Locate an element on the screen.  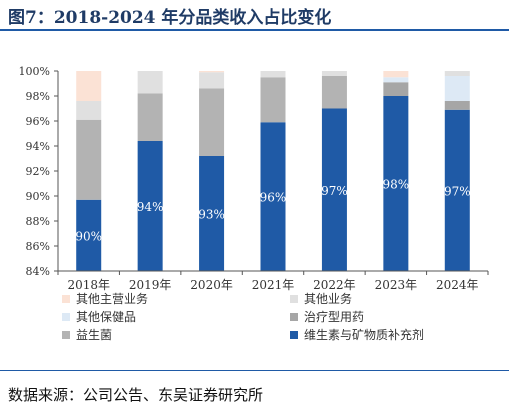
y-tick-label: 98% is located at coordinates (38, 96).